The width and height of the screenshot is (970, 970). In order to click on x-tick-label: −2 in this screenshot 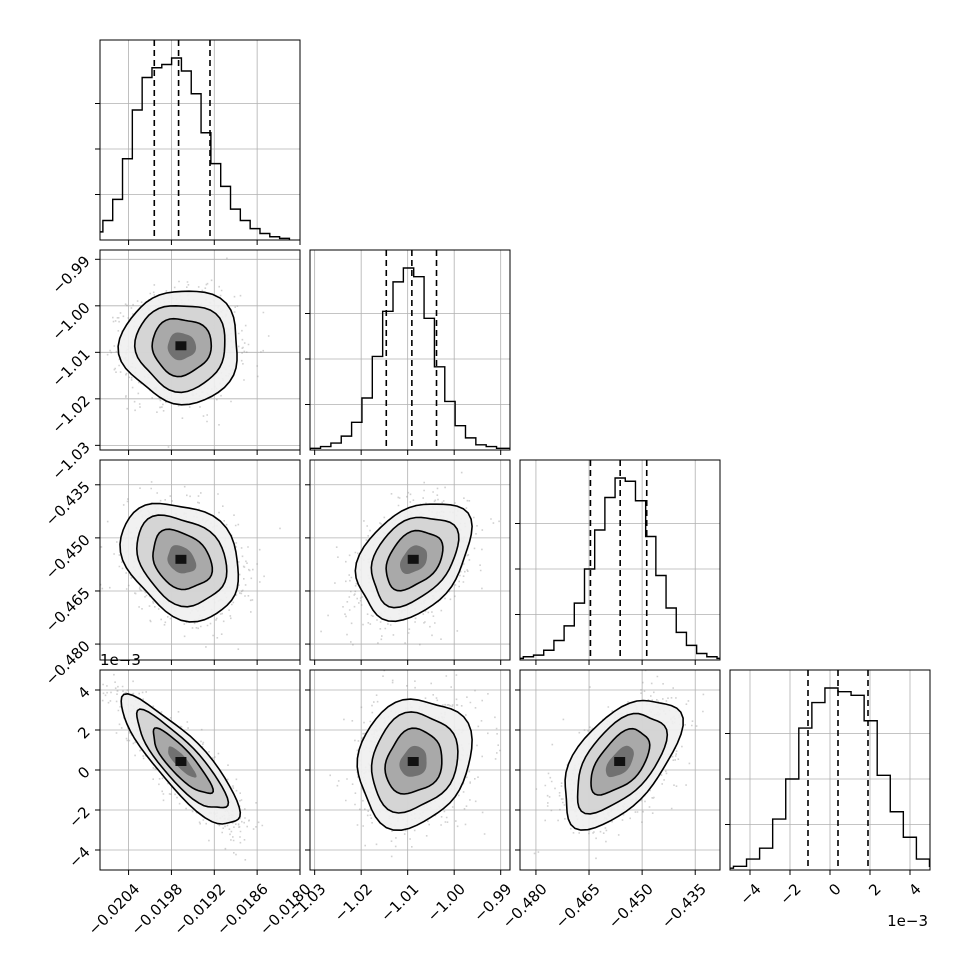, I will do `click(790, 894)`.